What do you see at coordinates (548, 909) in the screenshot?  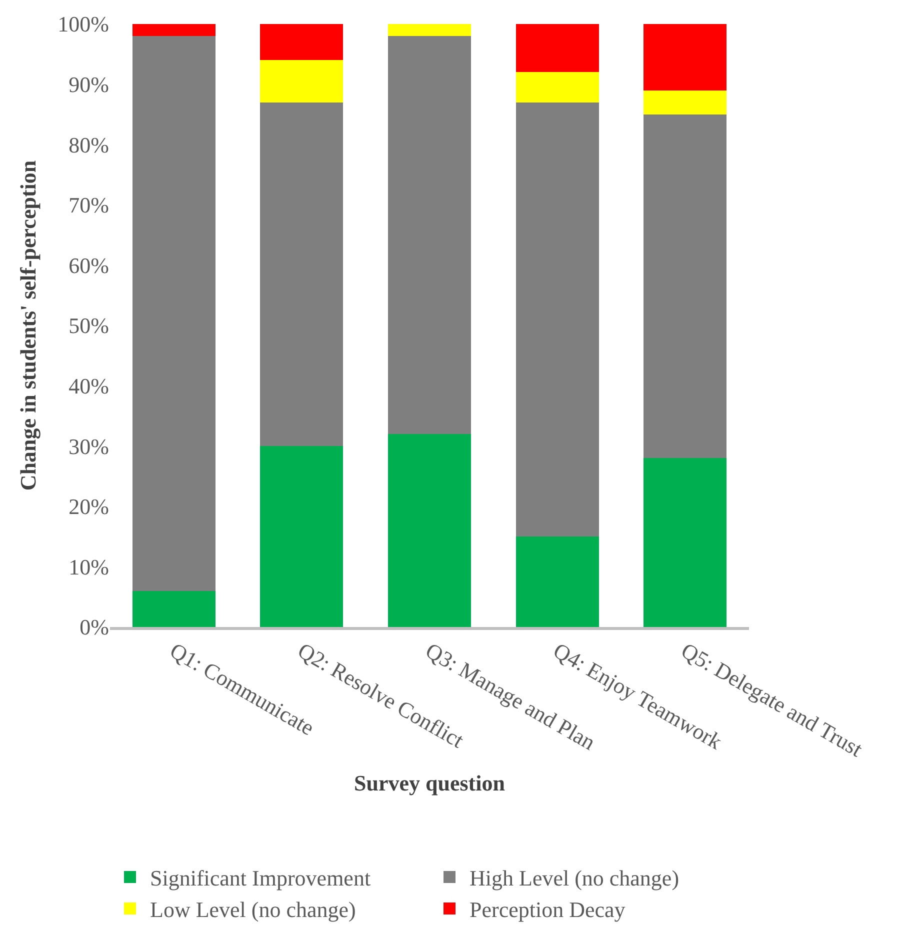 I see `legend-label: Perception Decay` at bounding box center [548, 909].